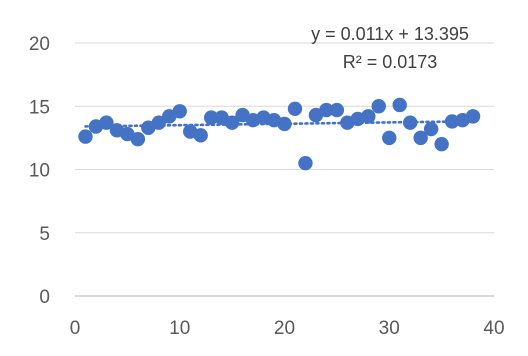 This screenshot has width=528, height=356. I want to click on x-tick-label: 30, so click(389, 328).